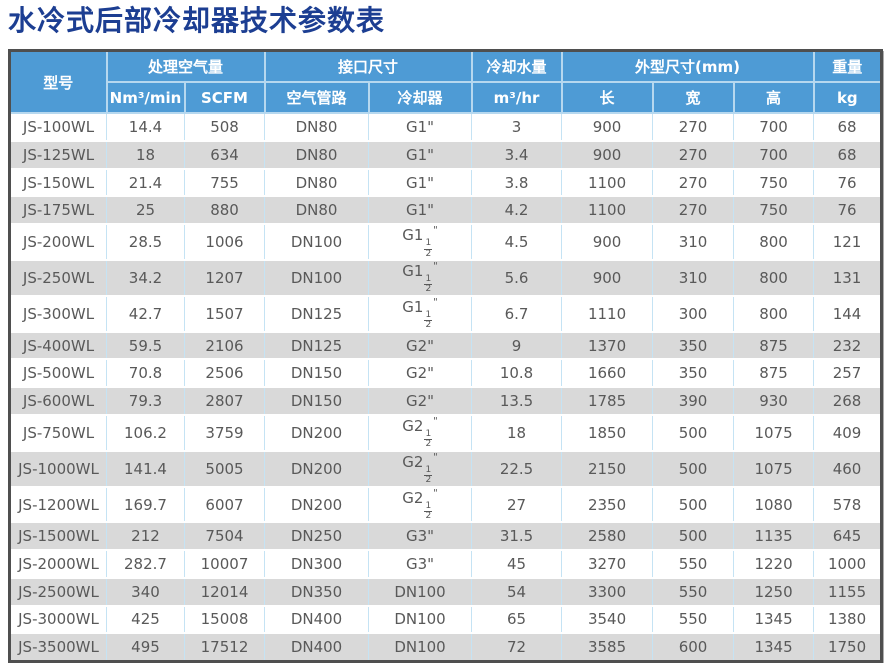  I want to click on col-group-weight: 重量, so click(847, 66).